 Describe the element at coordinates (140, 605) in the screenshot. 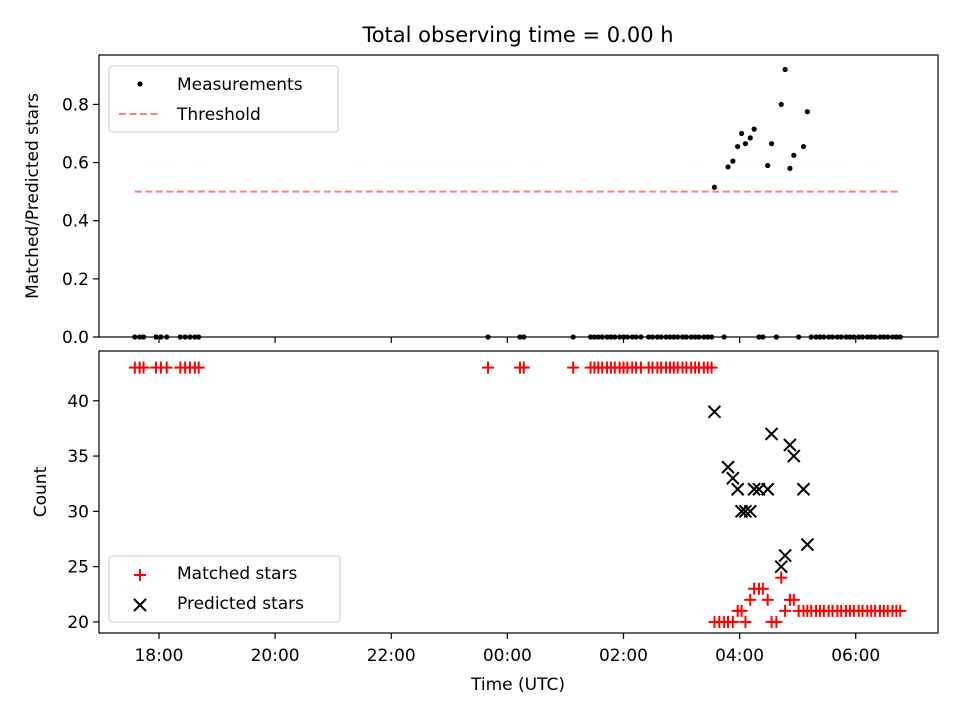

I see `legend-marker-predicted-stars` at that location.